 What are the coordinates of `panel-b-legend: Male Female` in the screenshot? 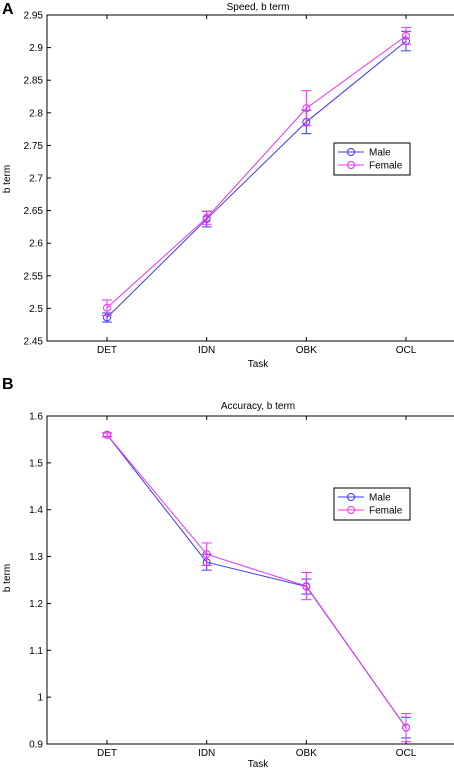 It's located at (372, 504).